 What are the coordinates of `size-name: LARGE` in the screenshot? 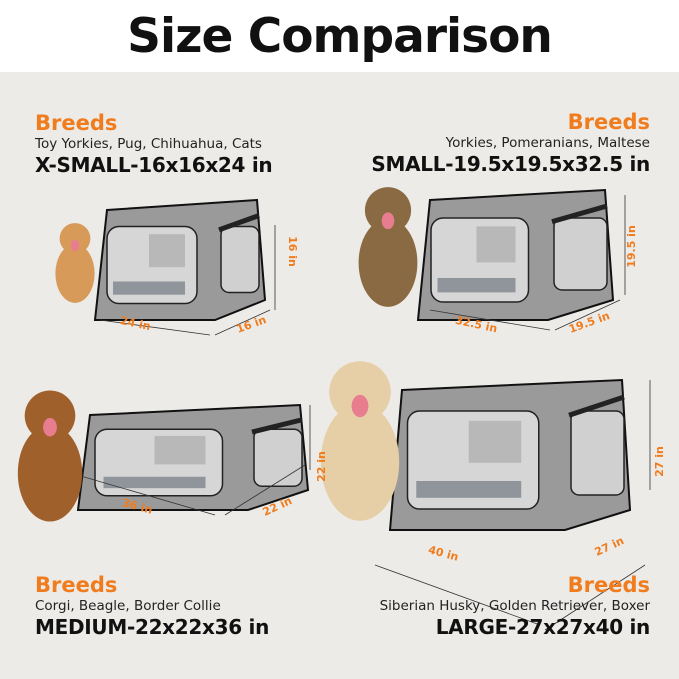 It's located at (472, 627).